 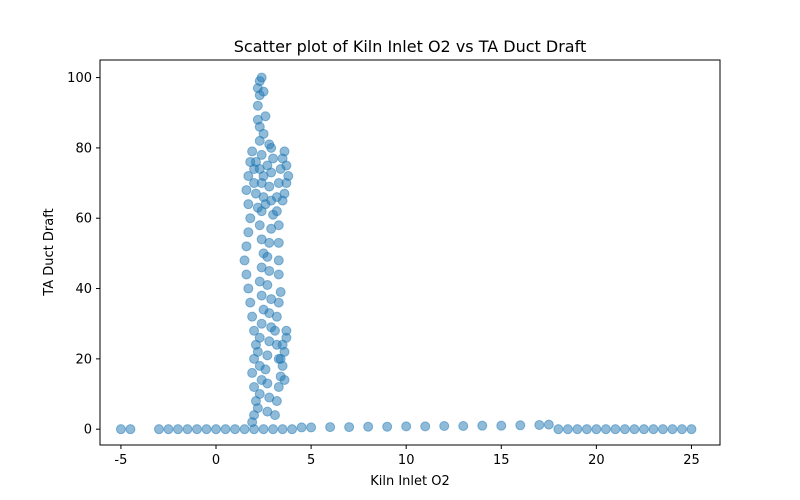 What do you see at coordinates (83, 148) in the screenshot?
I see `y-tick-label: 80` at bounding box center [83, 148].